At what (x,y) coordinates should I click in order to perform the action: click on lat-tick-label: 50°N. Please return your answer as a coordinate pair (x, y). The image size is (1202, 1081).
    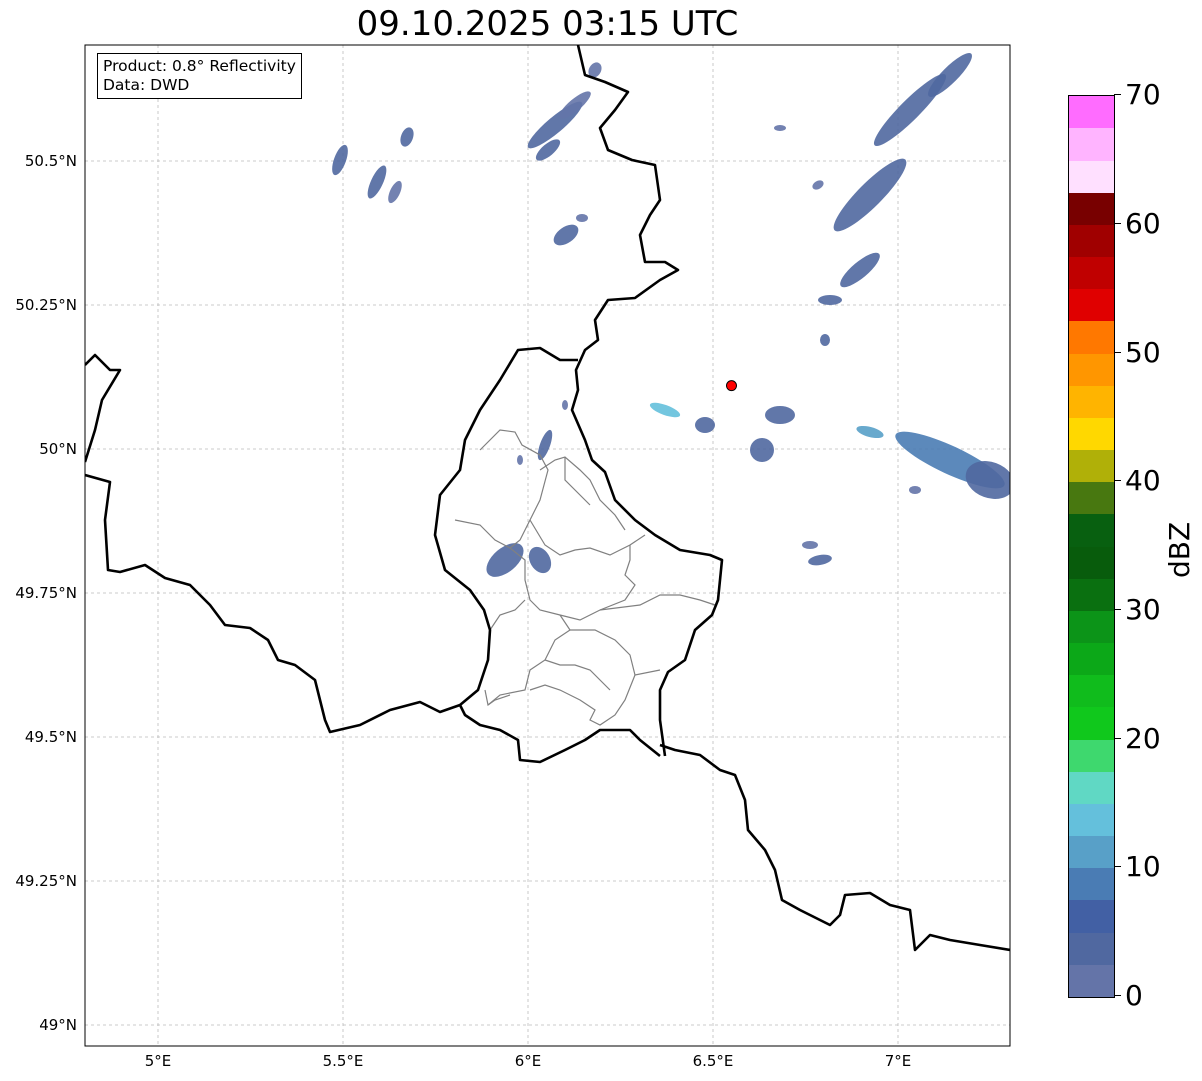
    Looking at the image, I should click on (58, 449).